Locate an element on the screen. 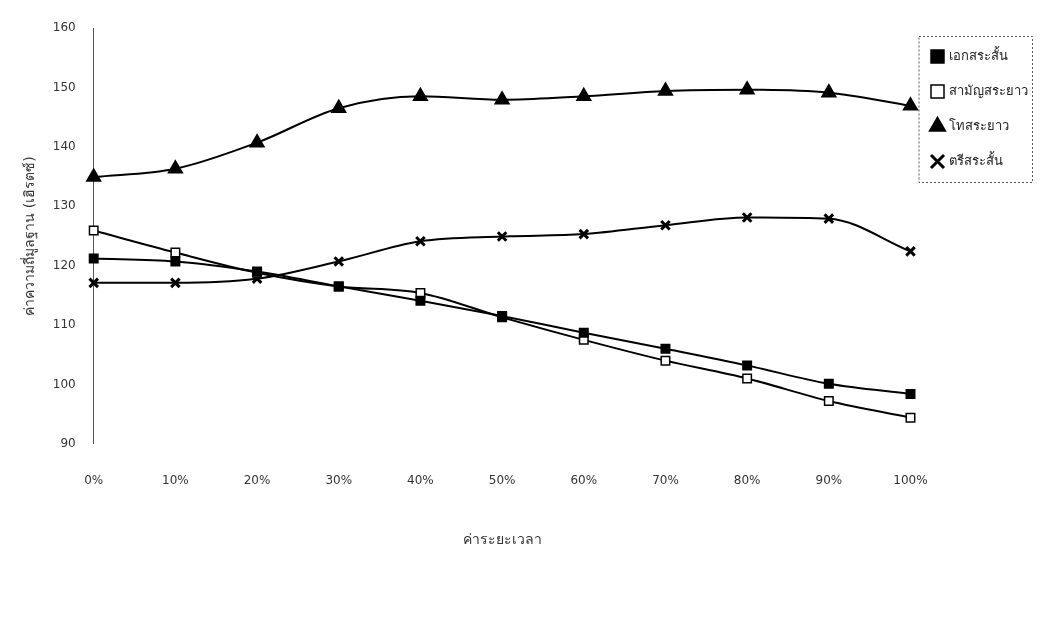 This screenshot has width=1060, height=627. y-tick-label: 160 is located at coordinates (64, 27).